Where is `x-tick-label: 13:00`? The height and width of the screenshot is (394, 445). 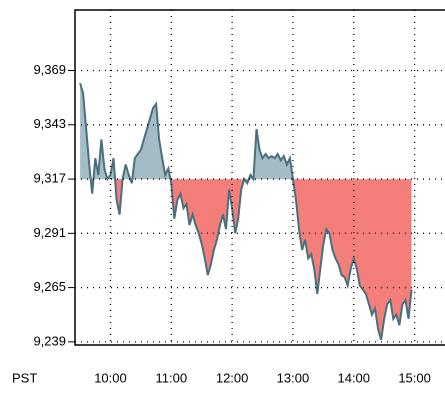
x-tick-label: 13:00 is located at coordinates (293, 377).